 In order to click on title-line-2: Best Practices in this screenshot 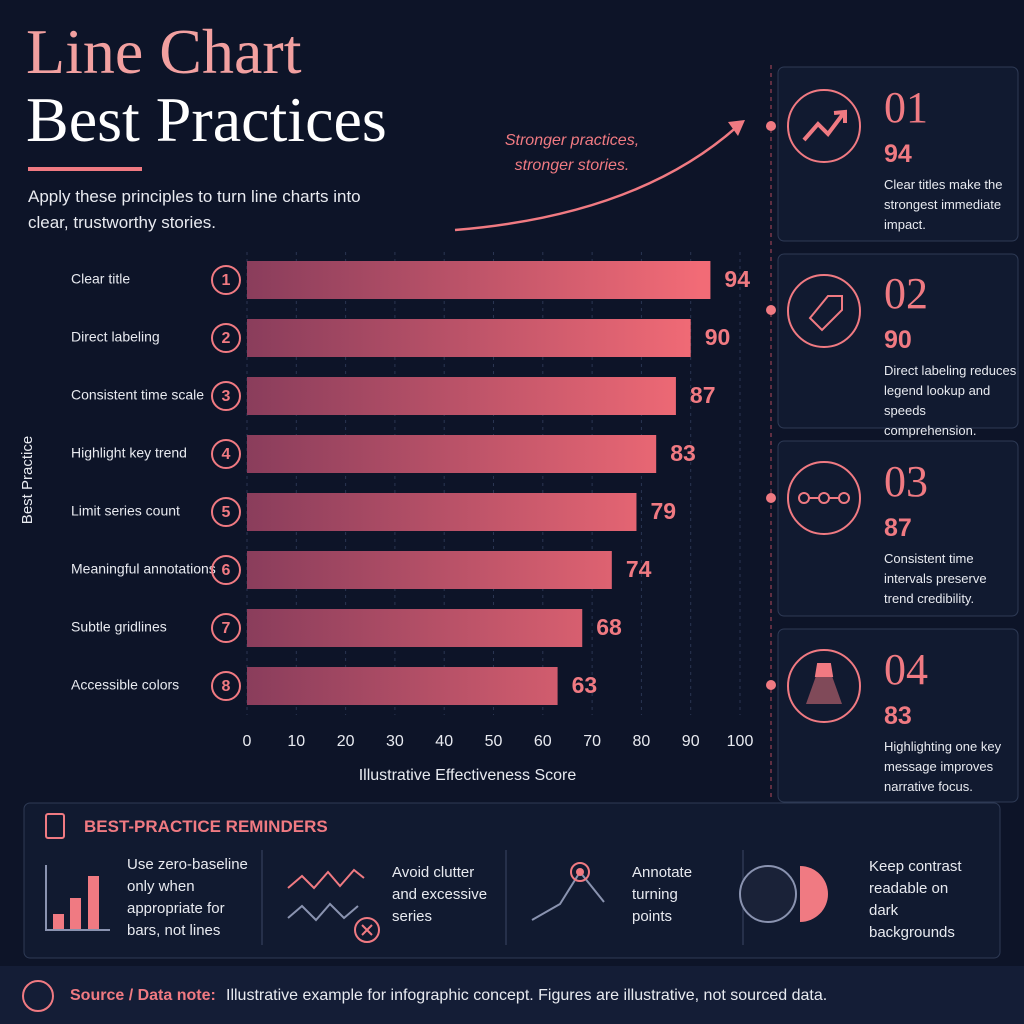, I will do `click(206, 119)`.